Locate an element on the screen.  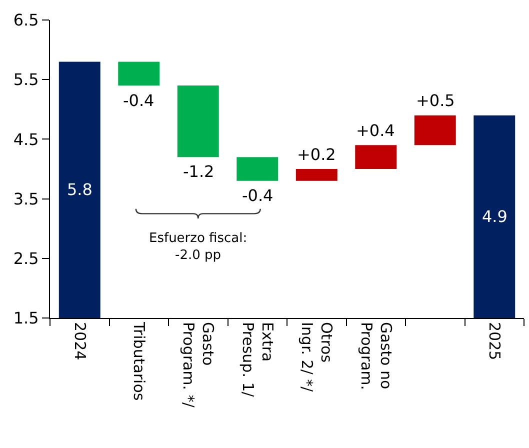
annotation: Esfuerzo fiscal: -2.0 pp is located at coordinates (198, 247).